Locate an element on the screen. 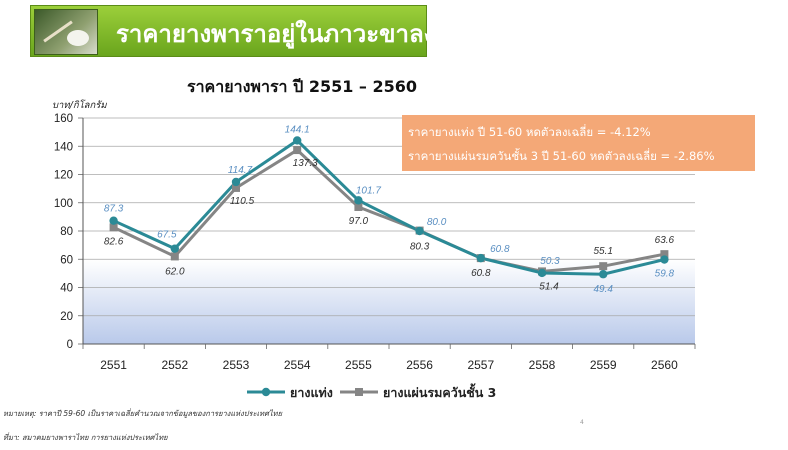 The image size is (788, 450). slide-header: ราคายางพาราอยู่ในภาวะขาลง is located at coordinates (232, 31).